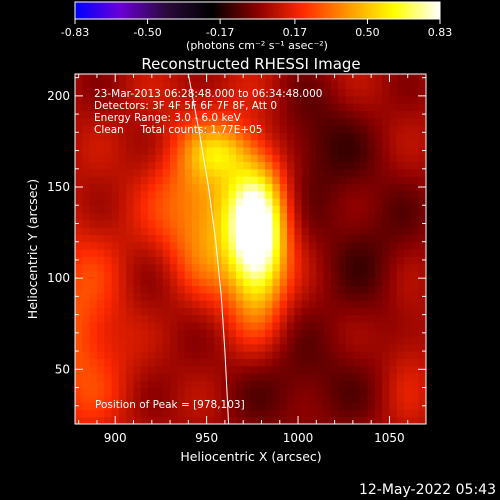 The width and height of the screenshot is (500, 500). I want to click on info-line-time: 23-Mar-2013 06:28:48.000 to 06:34:48.000, so click(208, 94).